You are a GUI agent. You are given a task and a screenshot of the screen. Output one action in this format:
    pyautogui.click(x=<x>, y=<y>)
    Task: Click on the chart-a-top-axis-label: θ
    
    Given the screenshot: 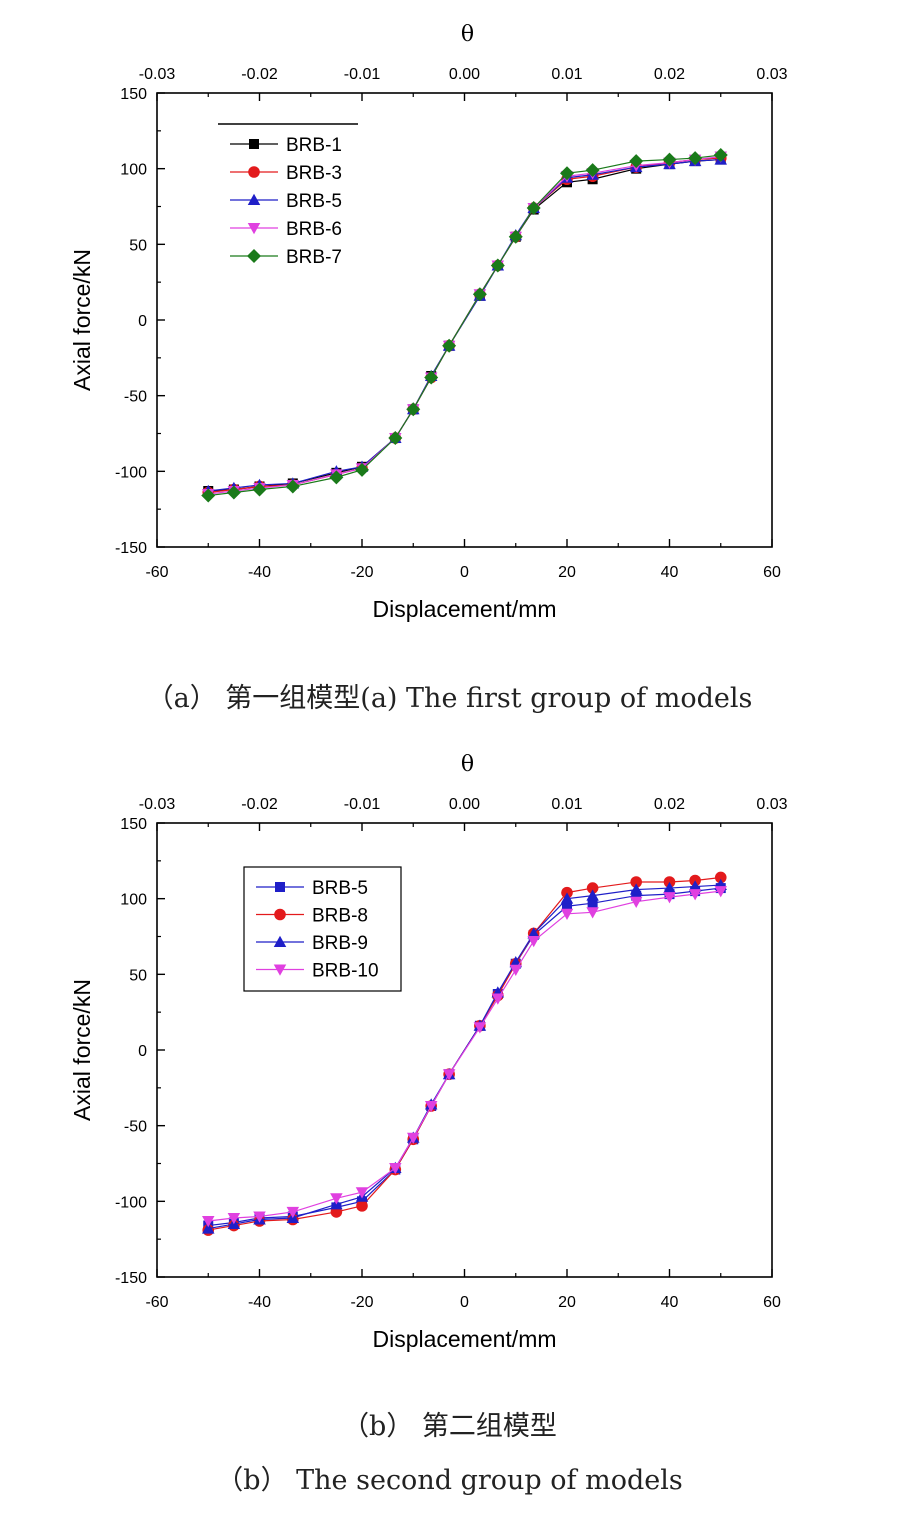 What is the action you would take?
    pyautogui.click(x=467, y=34)
    